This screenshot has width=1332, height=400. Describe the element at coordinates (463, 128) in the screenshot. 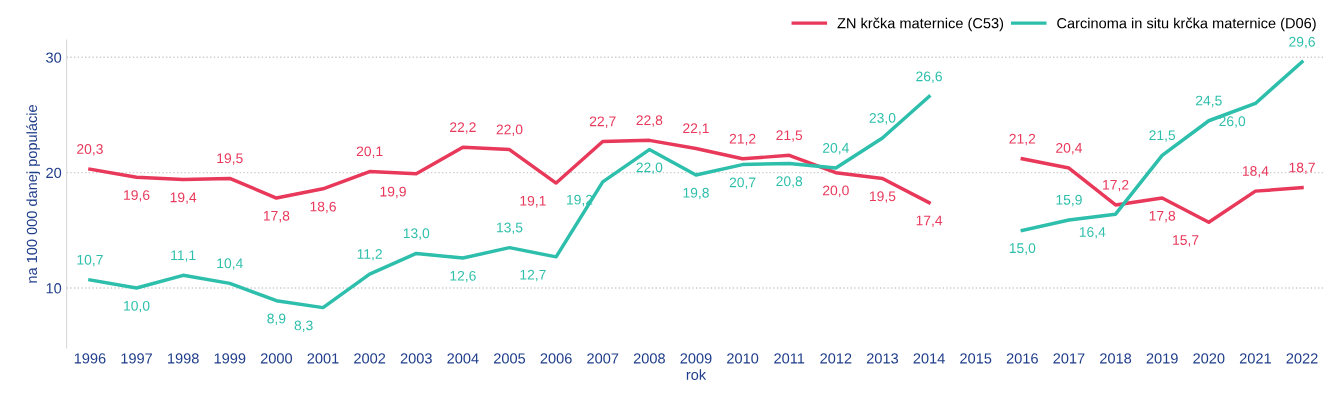

I see `data-label: 22,2` at that location.